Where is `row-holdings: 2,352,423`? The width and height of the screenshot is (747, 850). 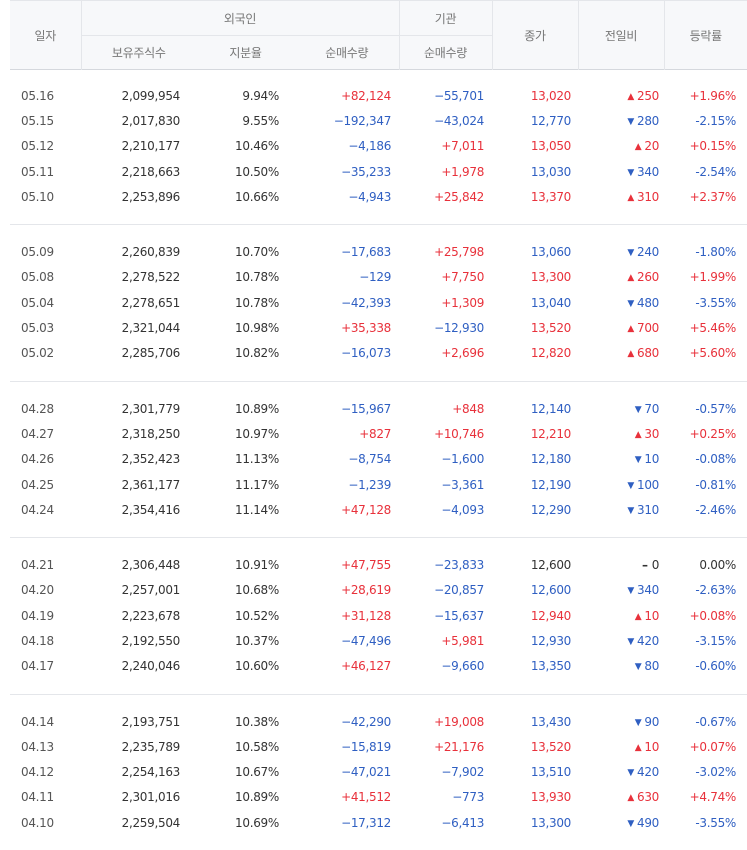 row-holdings: 2,352,423 is located at coordinates (138, 459).